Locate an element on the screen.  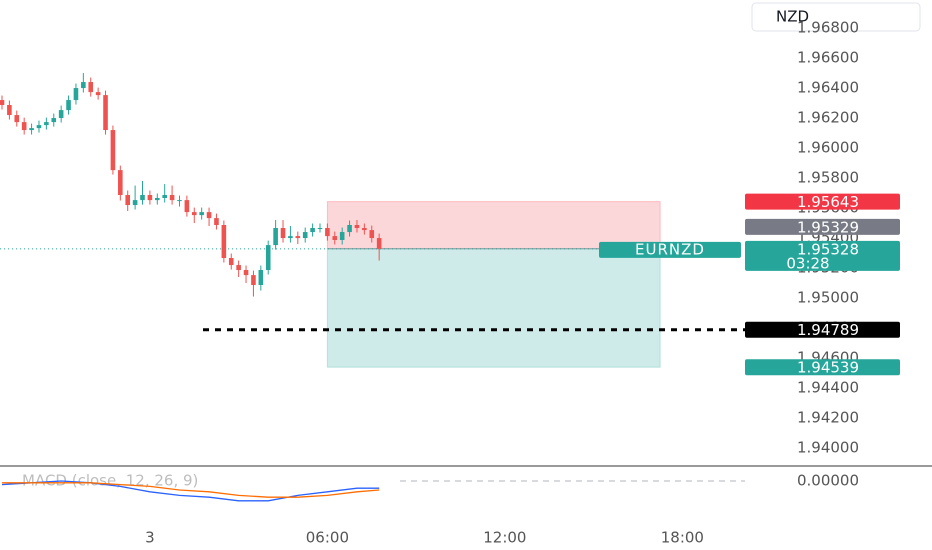
symbol-label: EURNZD is located at coordinates (670, 249).